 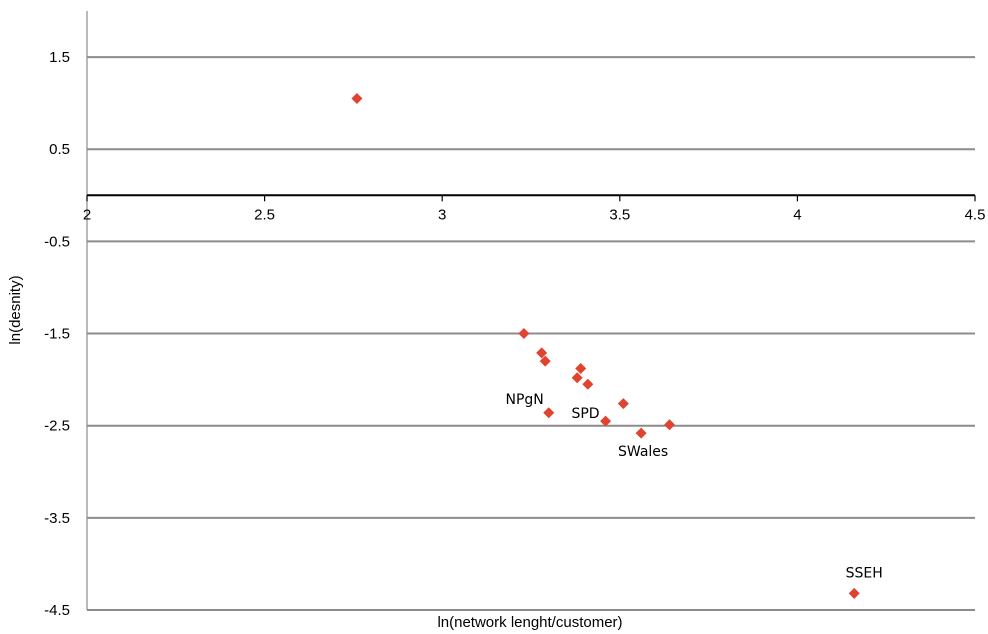 What do you see at coordinates (643, 452) in the screenshot?
I see `point-annotation: SWales` at bounding box center [643, 452].